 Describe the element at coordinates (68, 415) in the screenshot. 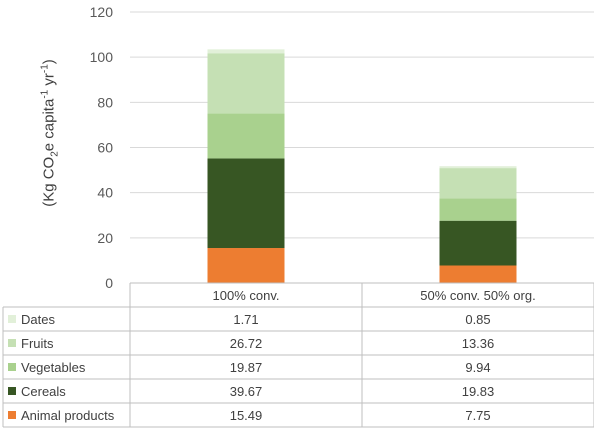

I see `table-row-label: Animal products` at that location.